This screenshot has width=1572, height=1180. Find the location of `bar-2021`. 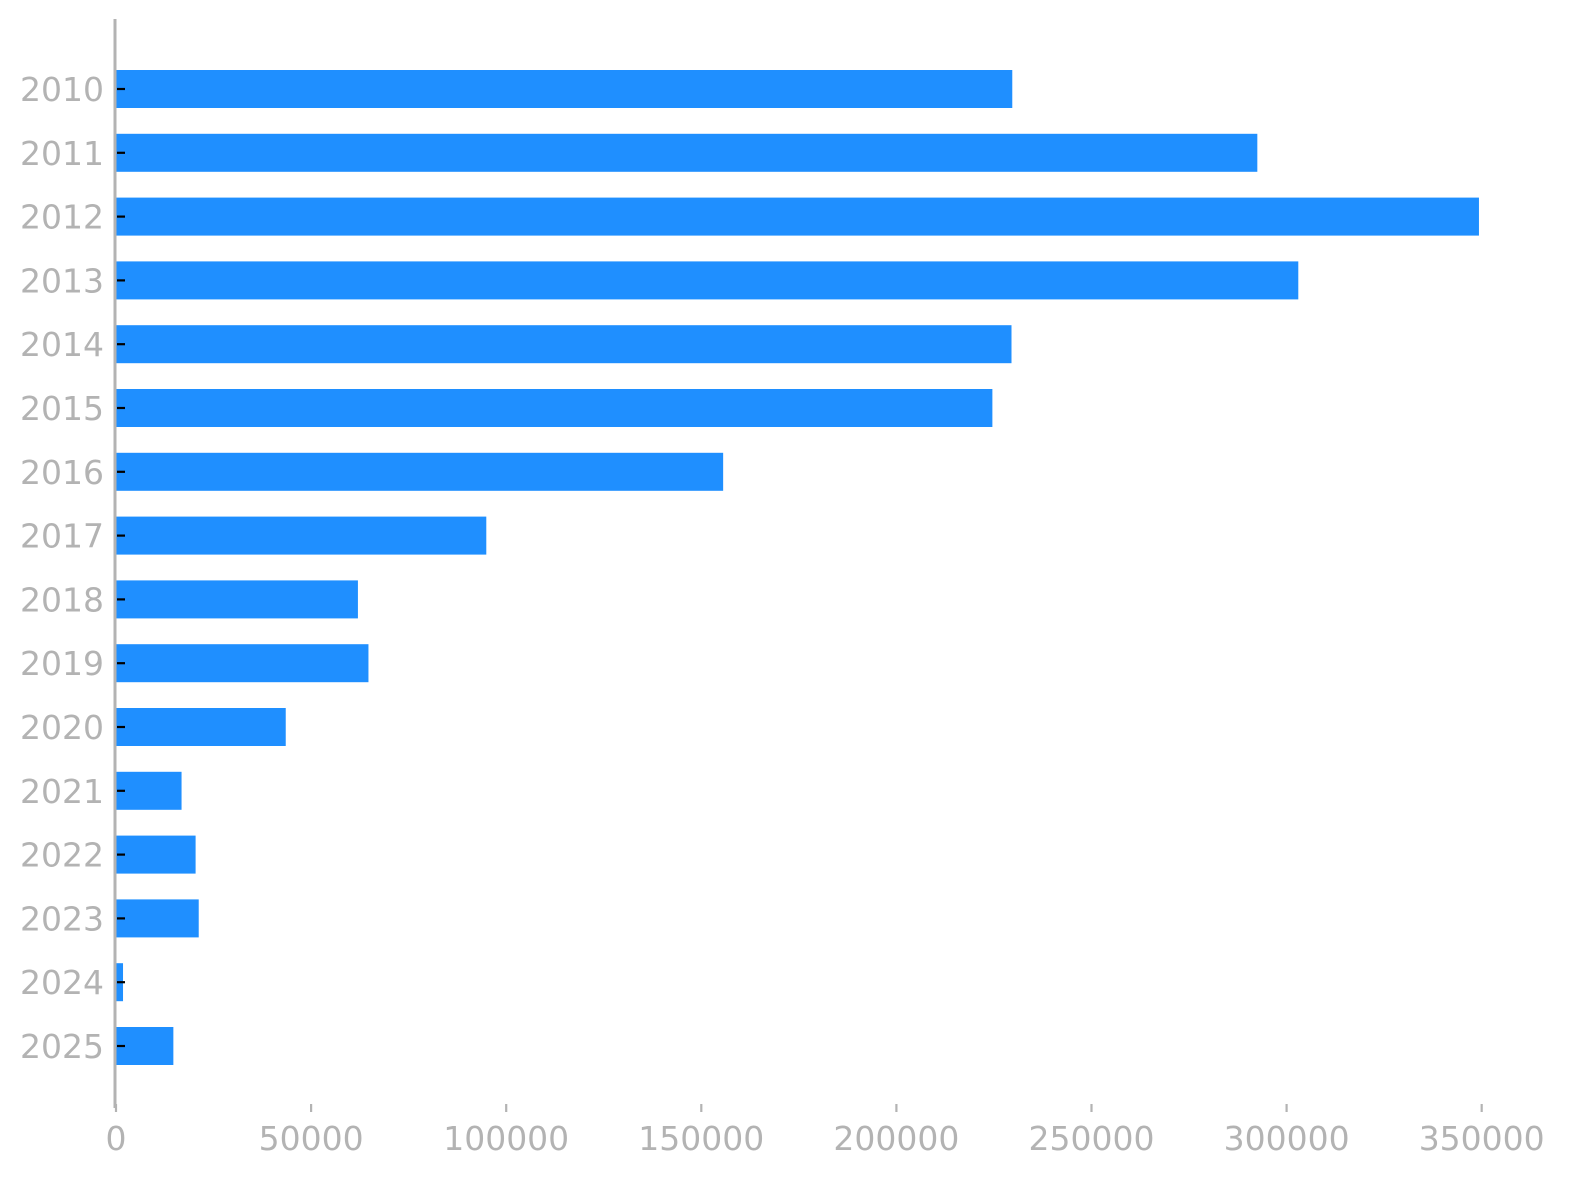

bar-2021 is located at coordinates (149, 790).